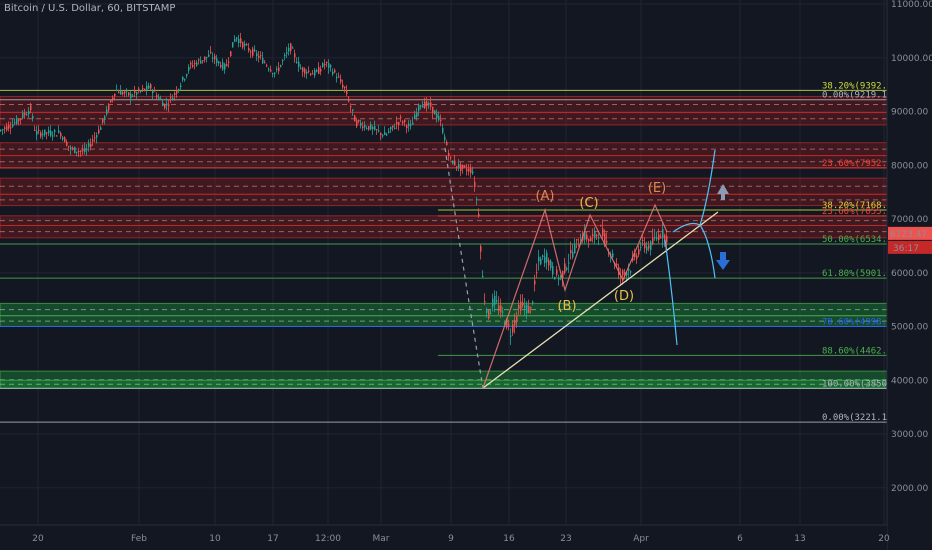 The height and width of the screenshot is (550, 932). What do you see at coordinates (509, 539) in the screenshot?
I see `time-tick-label: 16` at bounding box center [509, 539].